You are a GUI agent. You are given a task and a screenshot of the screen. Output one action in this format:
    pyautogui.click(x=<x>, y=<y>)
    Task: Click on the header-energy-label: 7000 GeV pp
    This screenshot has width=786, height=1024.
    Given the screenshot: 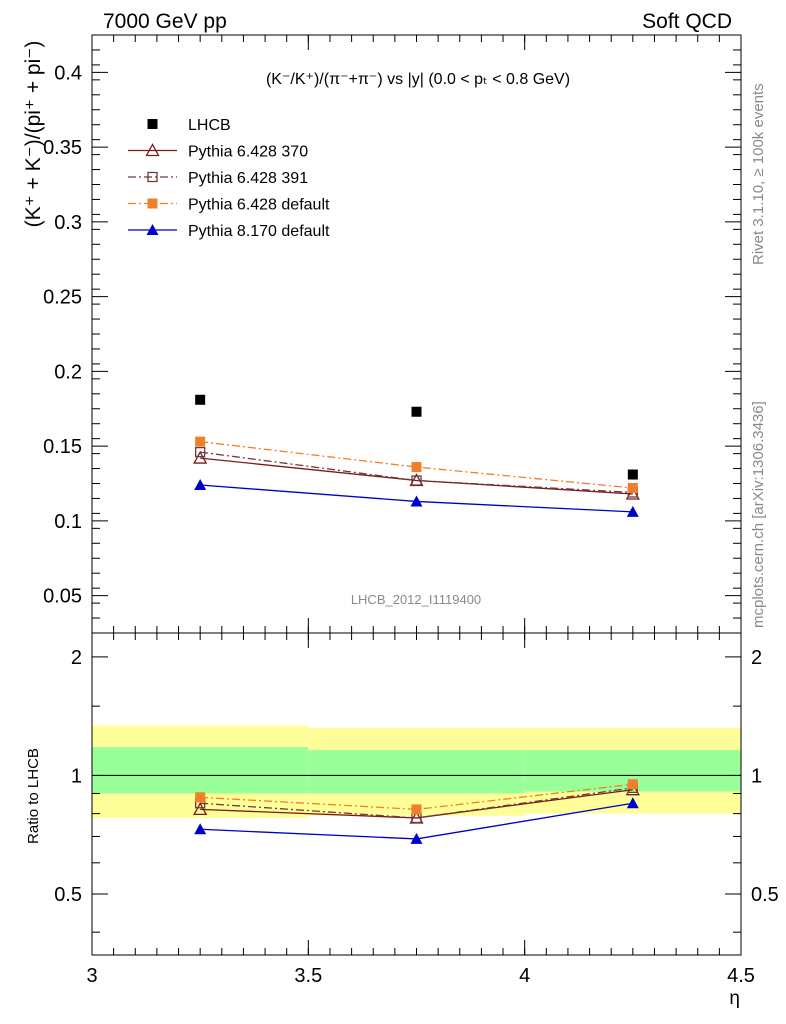 What is the action you would take?
    pyautogui.click(x=165, y=21)
    